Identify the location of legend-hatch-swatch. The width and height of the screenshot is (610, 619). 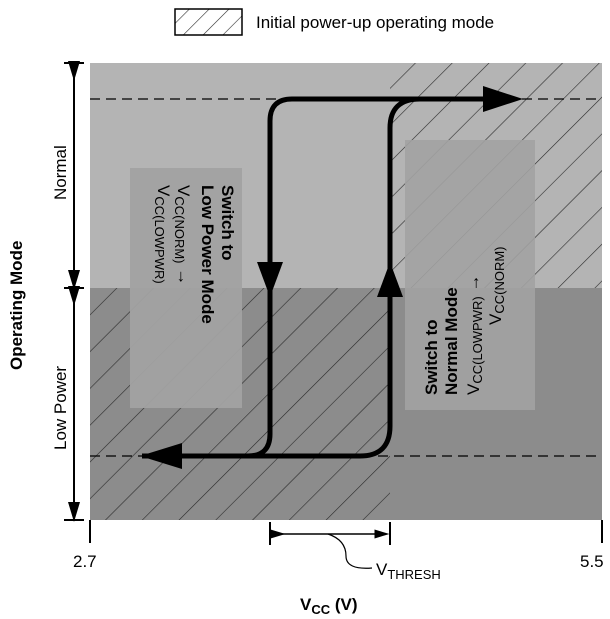
(208, 22).